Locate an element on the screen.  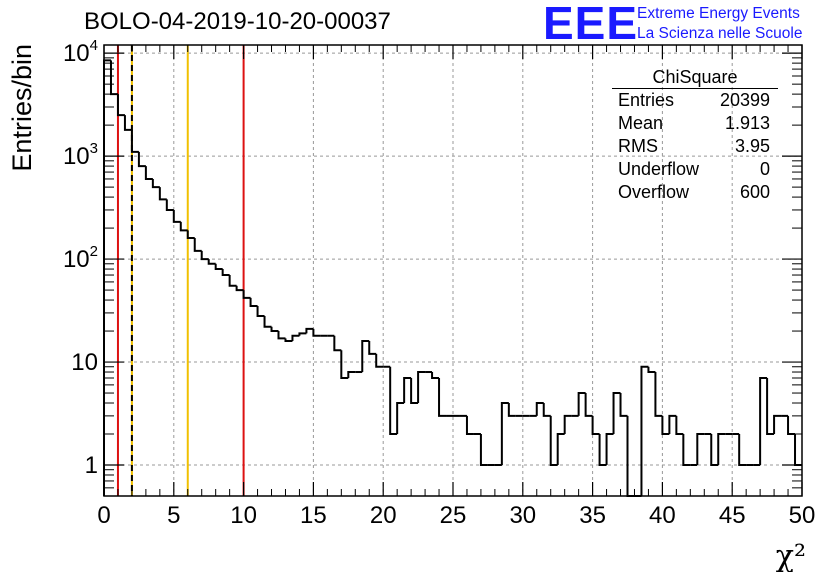
stats-row: Entries 20399 is located at coordinates (695, 100).